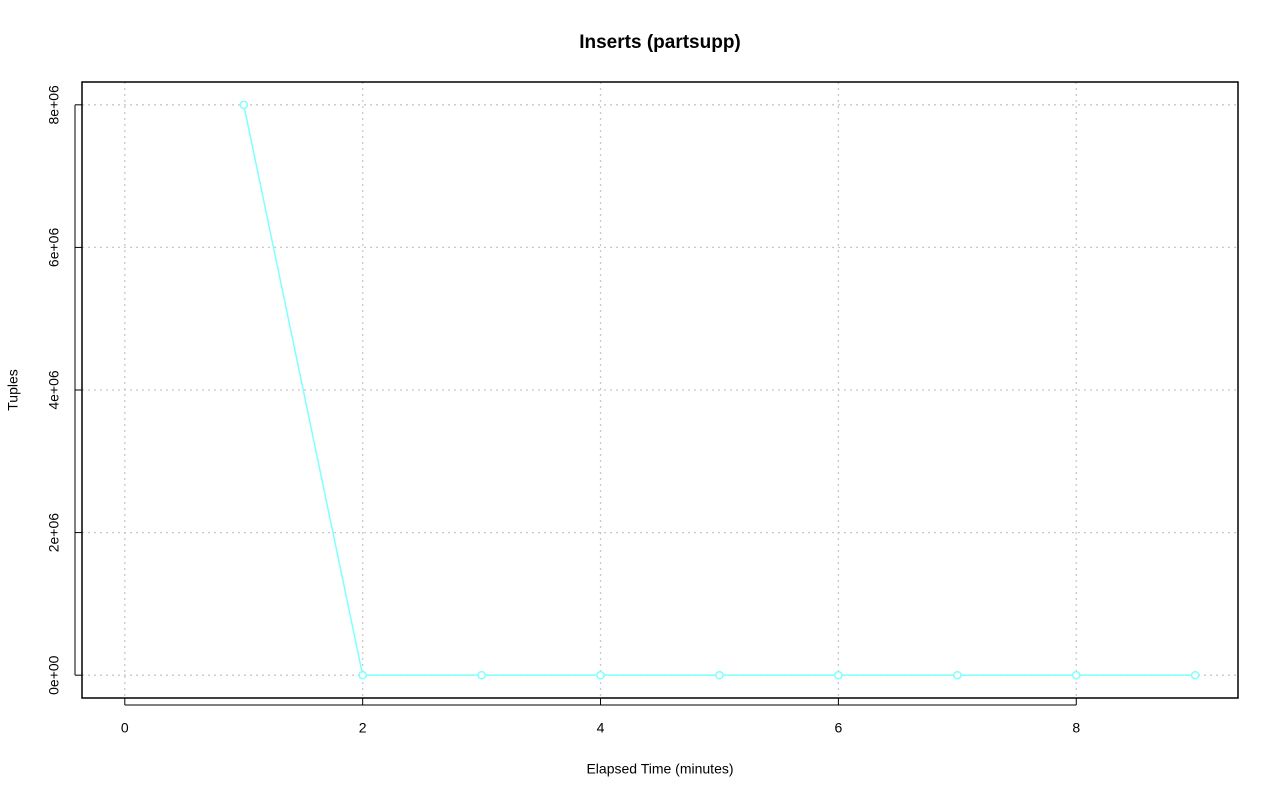  What do you see at coordinates (54, 675) in the screenshot?
I see `y-tick-label: 0e+00` at bounding box center [54, 675].